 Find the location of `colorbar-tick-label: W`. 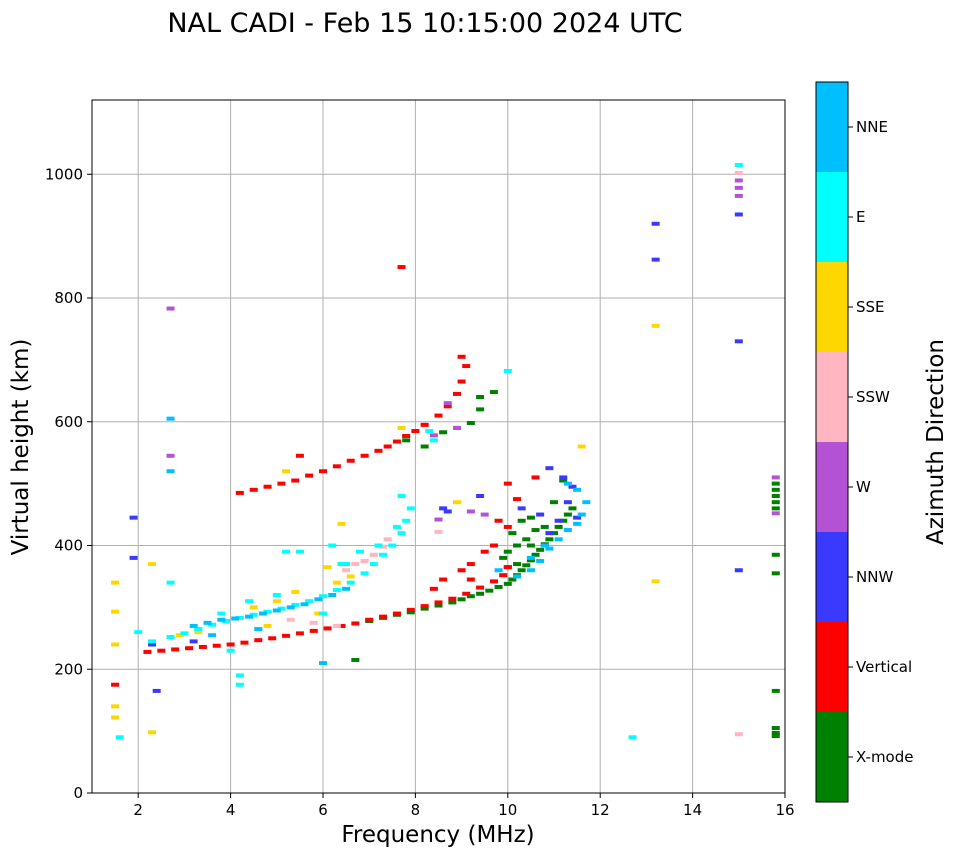

colorbar-tick-label: W is located at coordinates (863, 487).